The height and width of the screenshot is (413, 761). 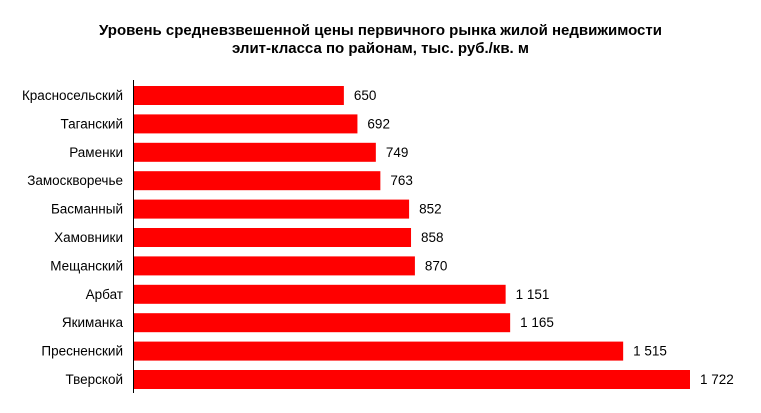 What do you see at coordinates (436, 265) in the screenshot?
I see `value-label: 870` at bounding box center [436, 265].